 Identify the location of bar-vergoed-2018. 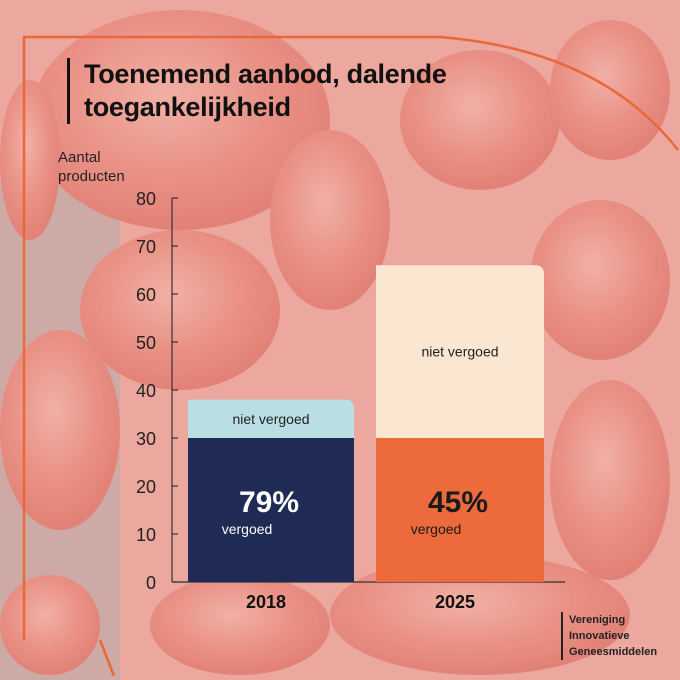
(271, 510).